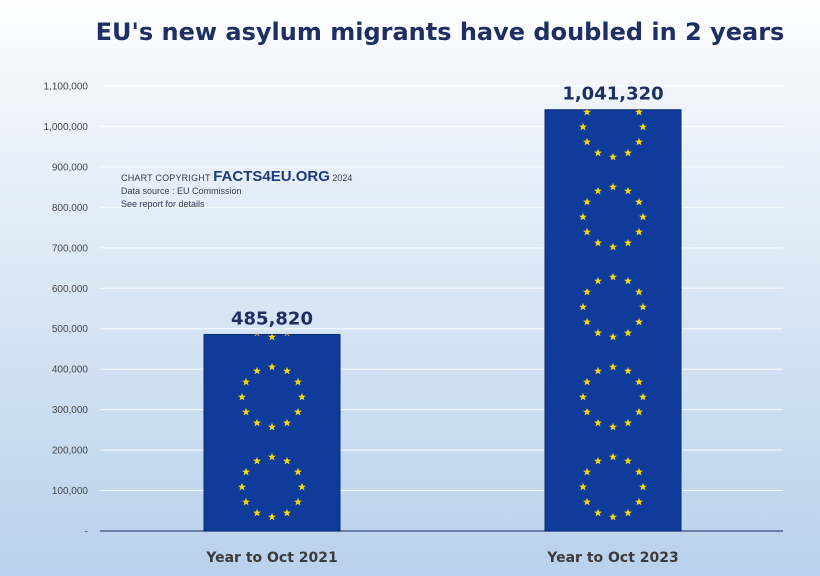 This screenshot has height=576, width=820. Describe the element at coordinates (70, 289) in the screenshot. I see `y-tick-label: 600,000` at that location.